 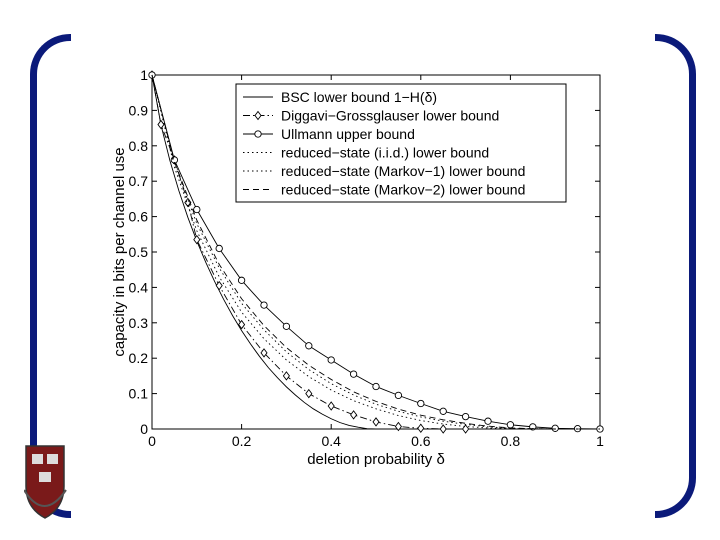 I want to click on university-seal-logo, so click(x=45, y=482).